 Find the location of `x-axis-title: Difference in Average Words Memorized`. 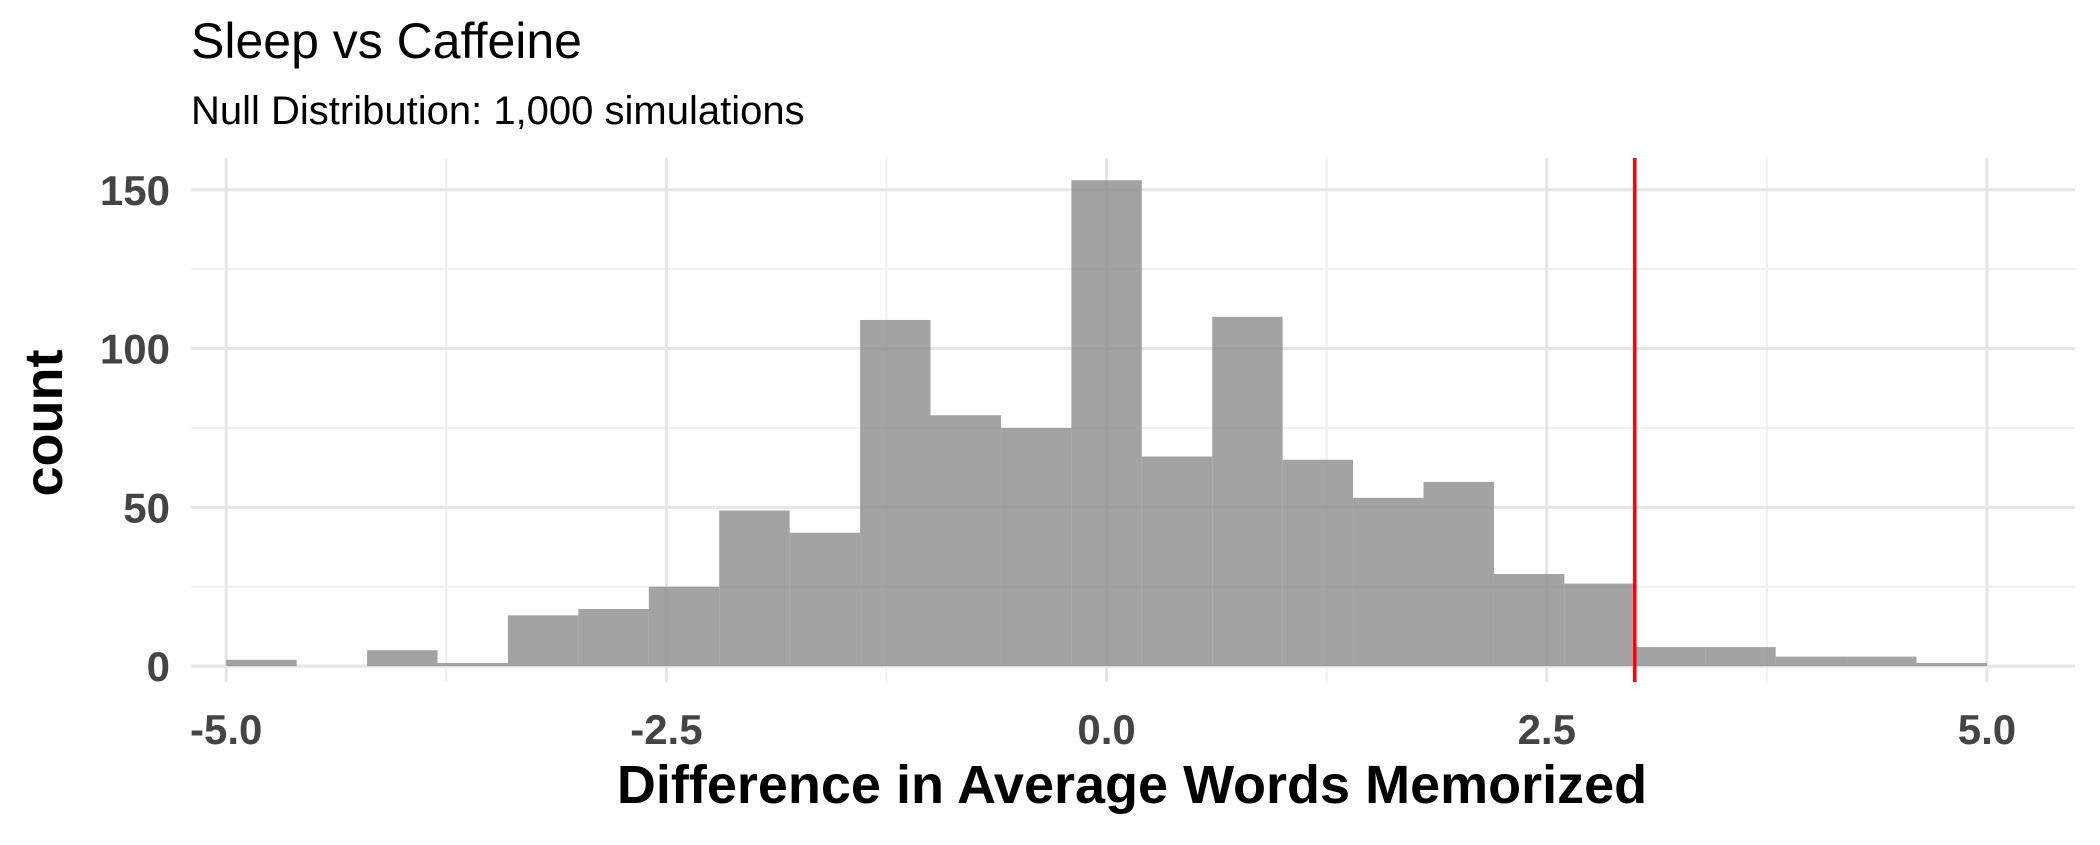

x-axis-title: Difference in Average Words Memorized is located at coordinates (1132, 785).